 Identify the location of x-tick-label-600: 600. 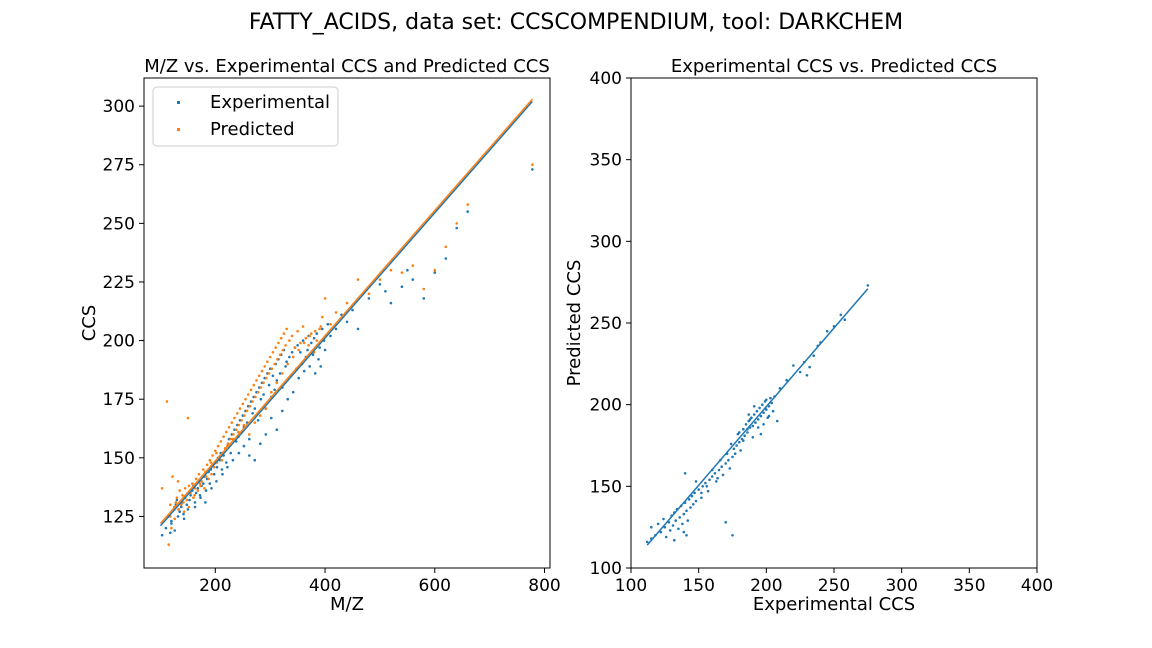
(435, 586).